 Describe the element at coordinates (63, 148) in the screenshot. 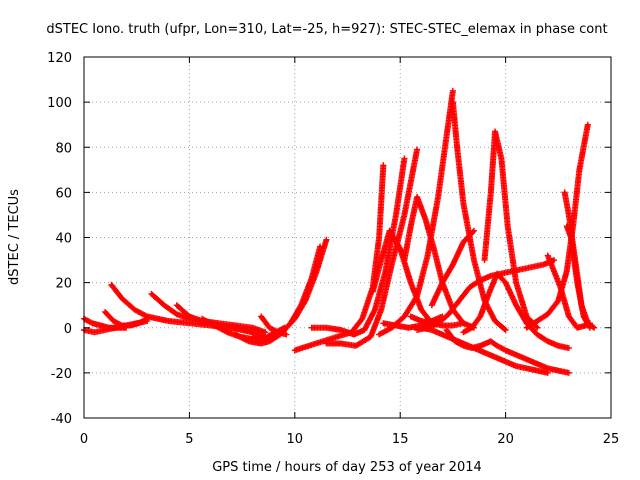

I see `y-tick-label: 80` at that location.